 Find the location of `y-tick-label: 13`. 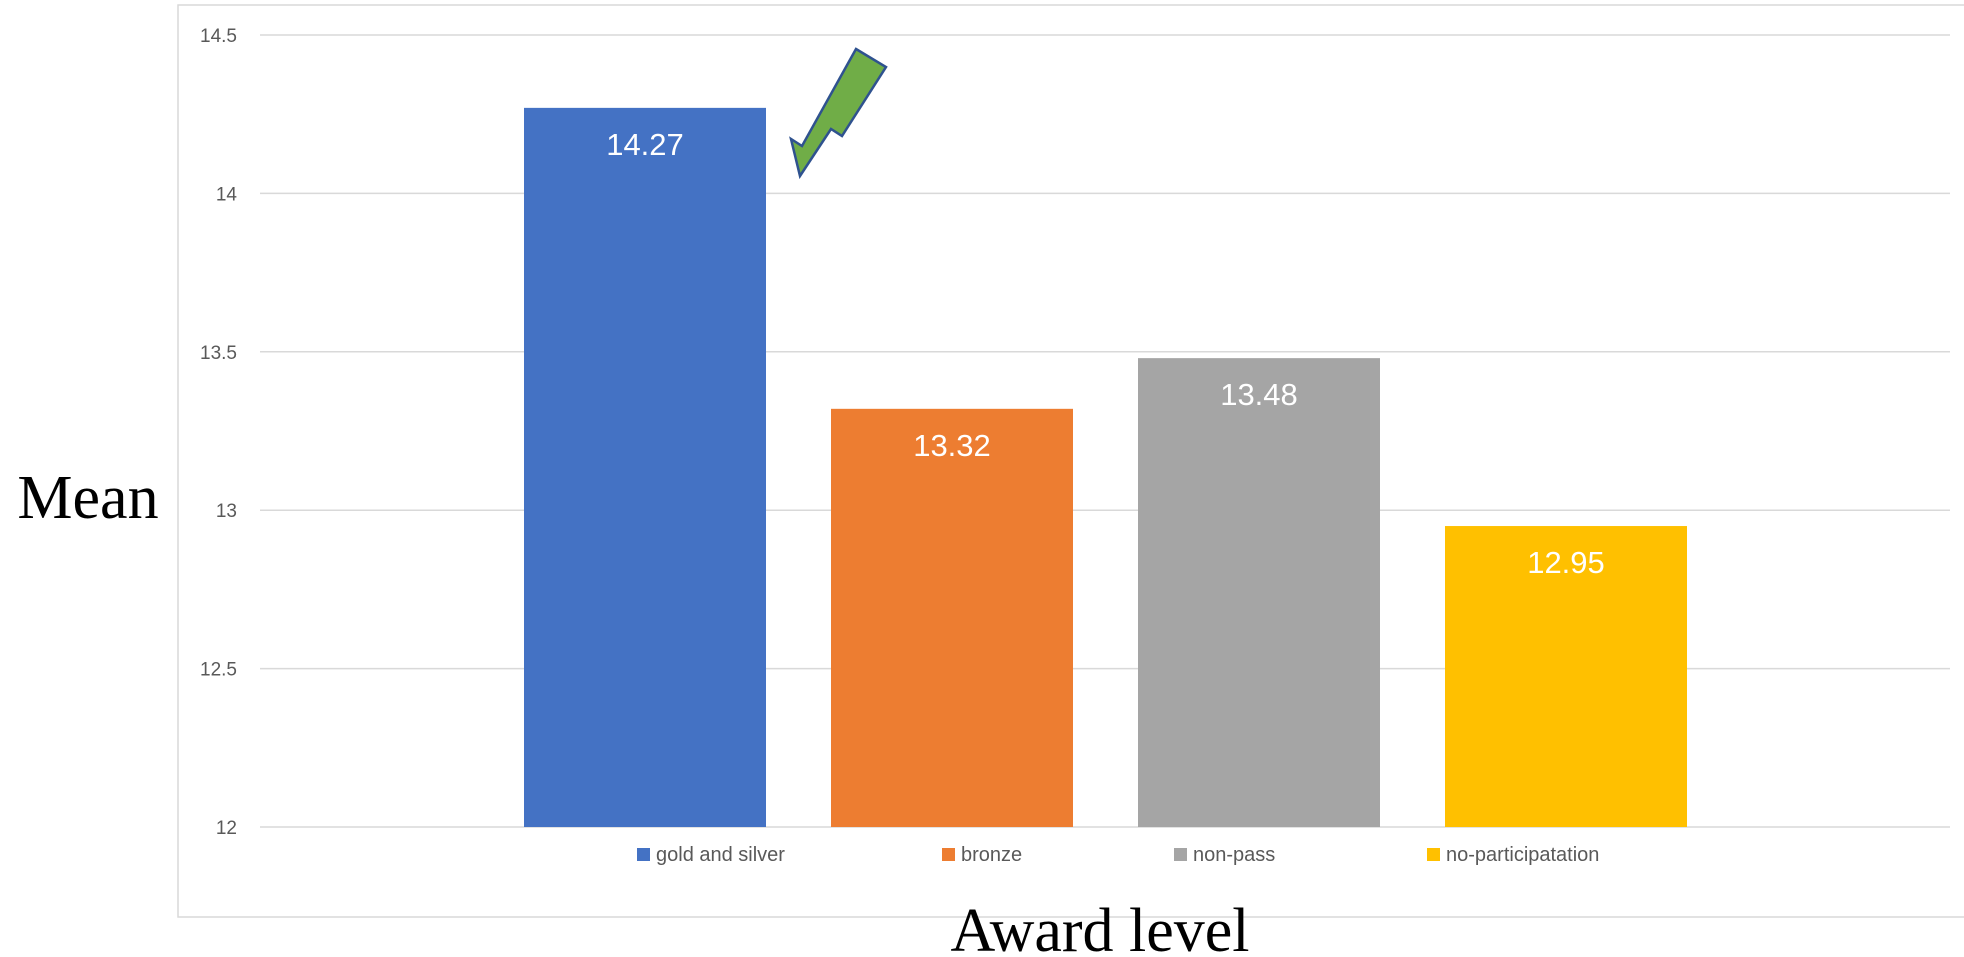

y-tick-label: 13 is located at coordinates (226, 511).